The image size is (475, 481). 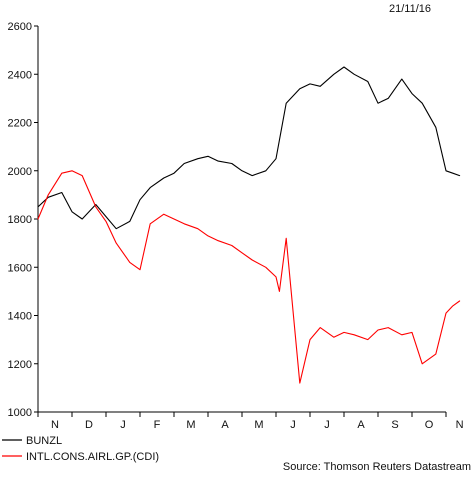 What do you see at coordinates (44, 441) in the screenshot?
I see `legend-label: BUNZL` at bounding box center [44, 441].